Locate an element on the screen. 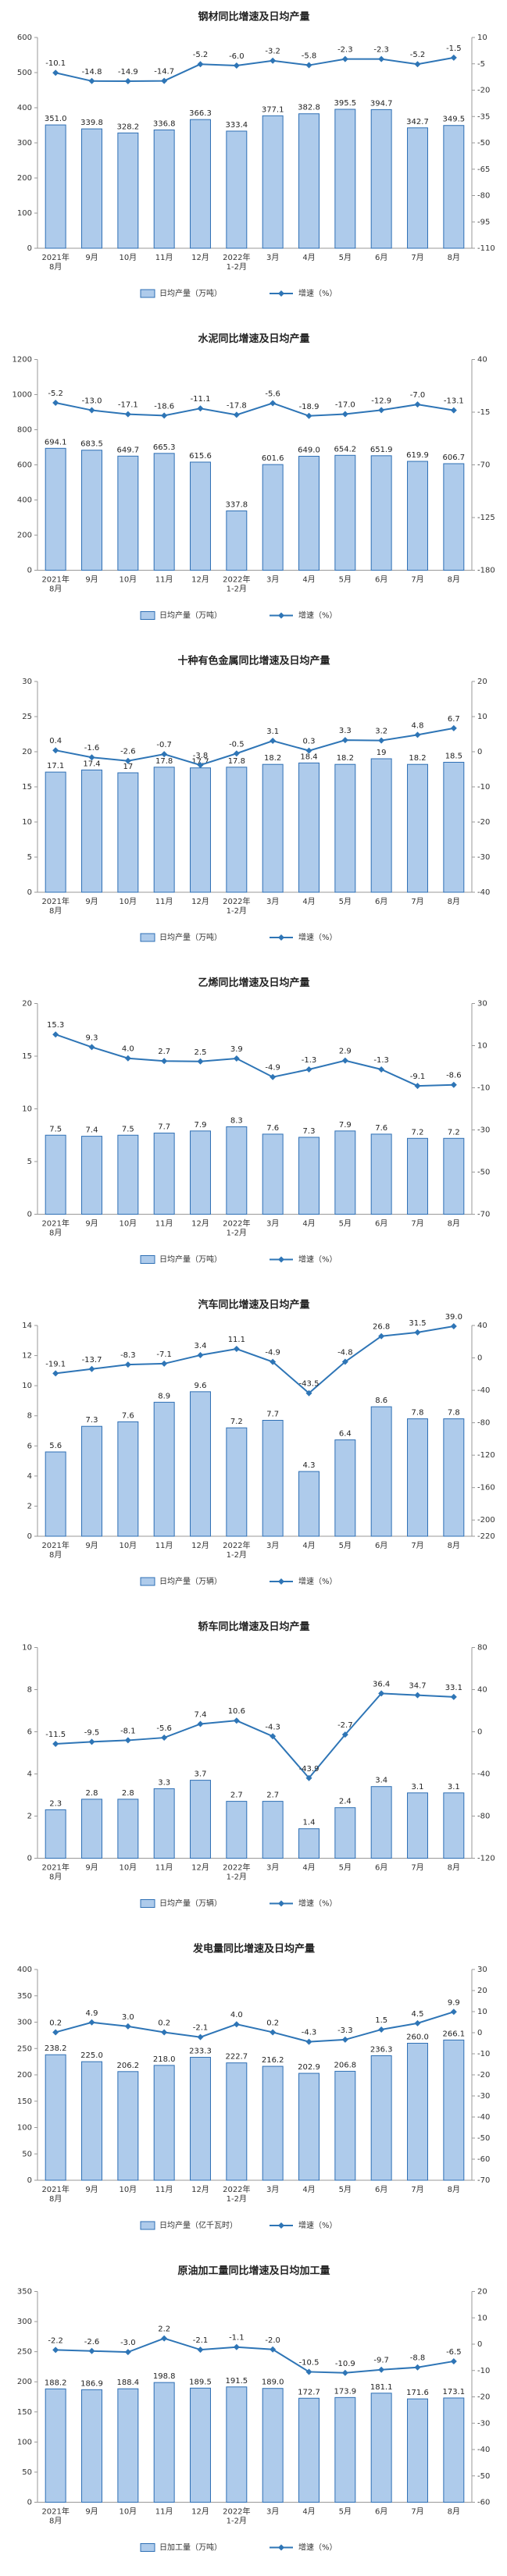 The height and width of the screenshot is (2576, 507). bar-value-label: 8.9 is located at coordinates (164, 1396).